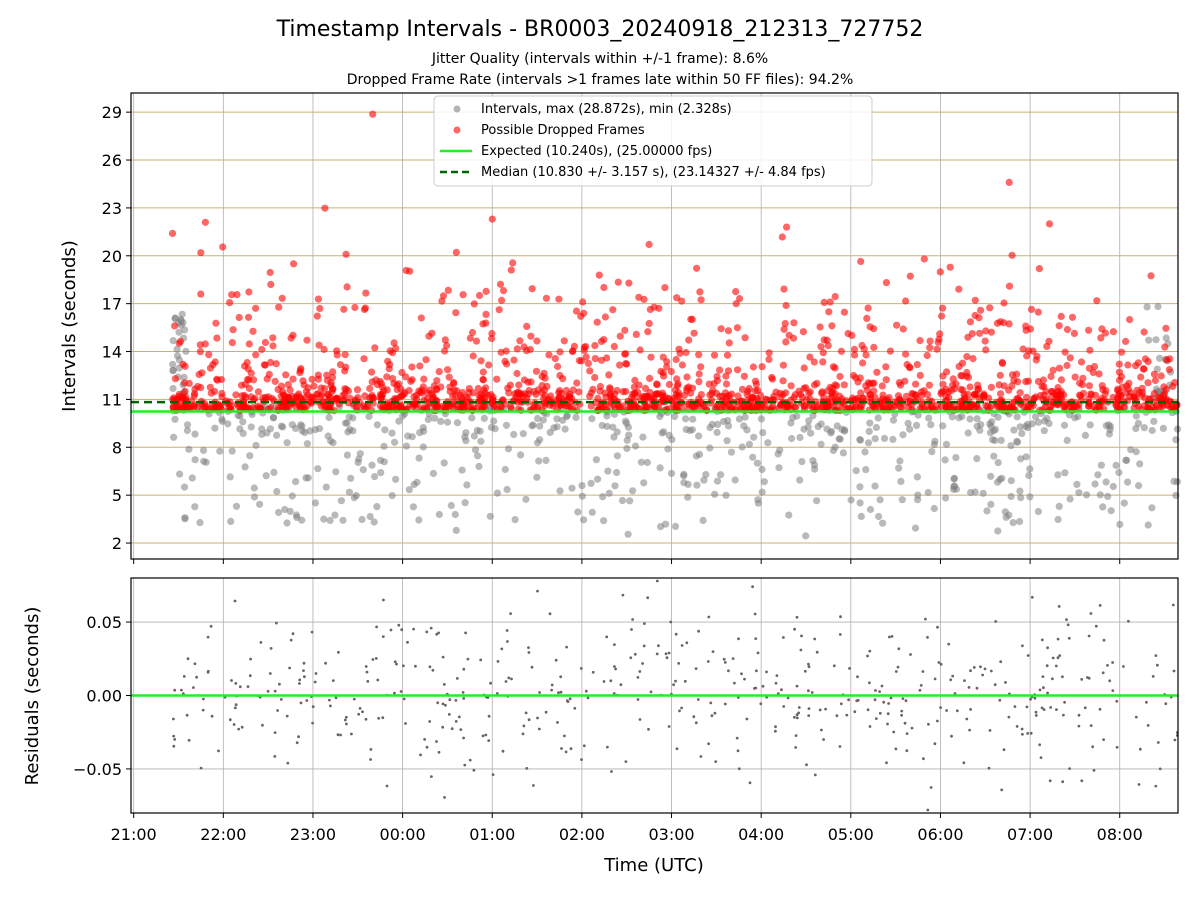  I want to click on intervals-y-tick-label-14: 14, so click(112, 352).